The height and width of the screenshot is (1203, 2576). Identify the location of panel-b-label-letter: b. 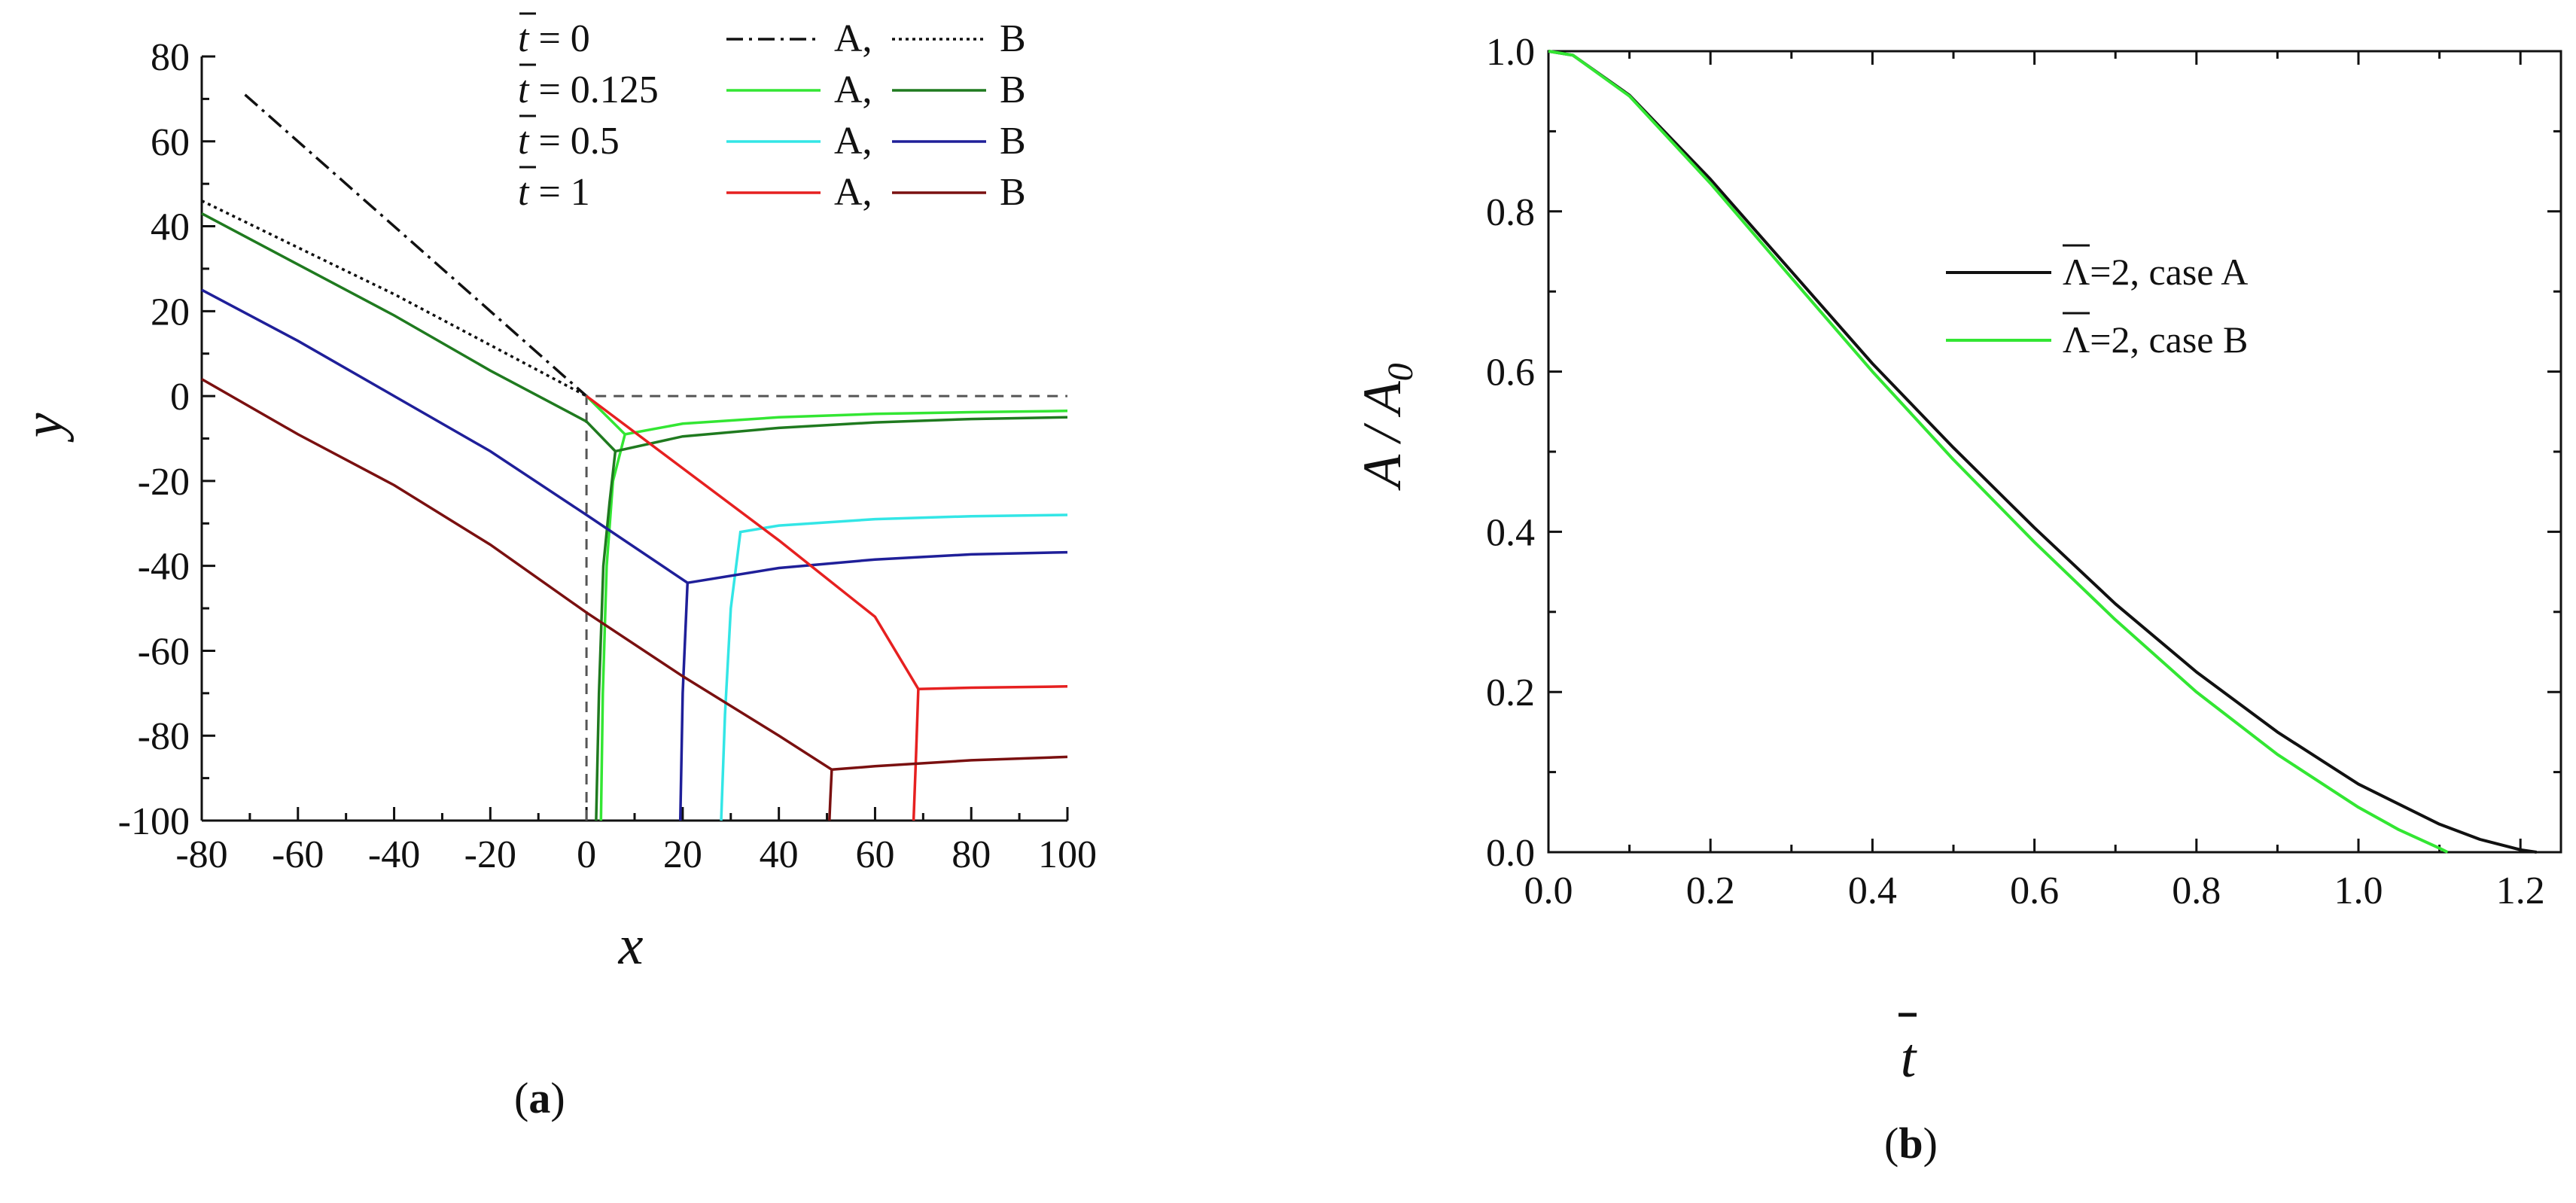
(1911, 1143).